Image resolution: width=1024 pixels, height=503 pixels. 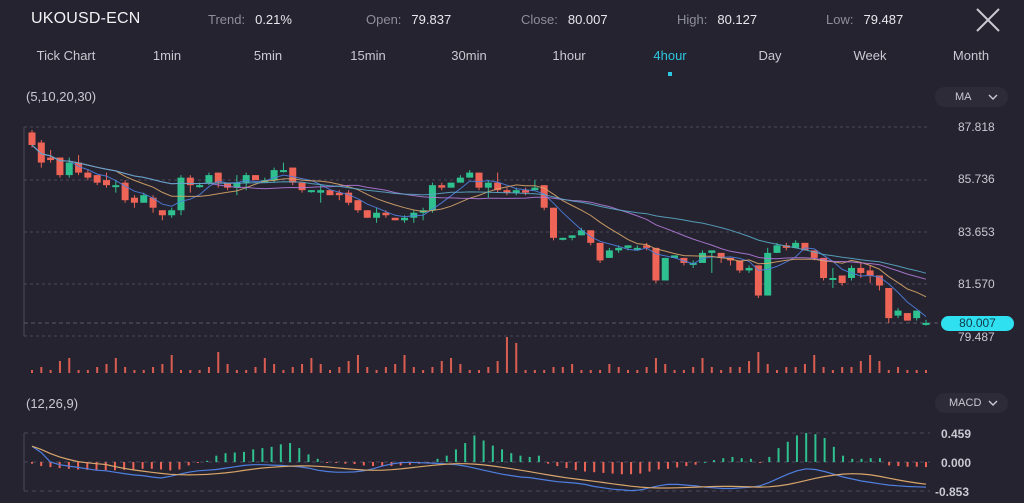 I want to click on high-value: 80.127, so click(x=737, y=19).